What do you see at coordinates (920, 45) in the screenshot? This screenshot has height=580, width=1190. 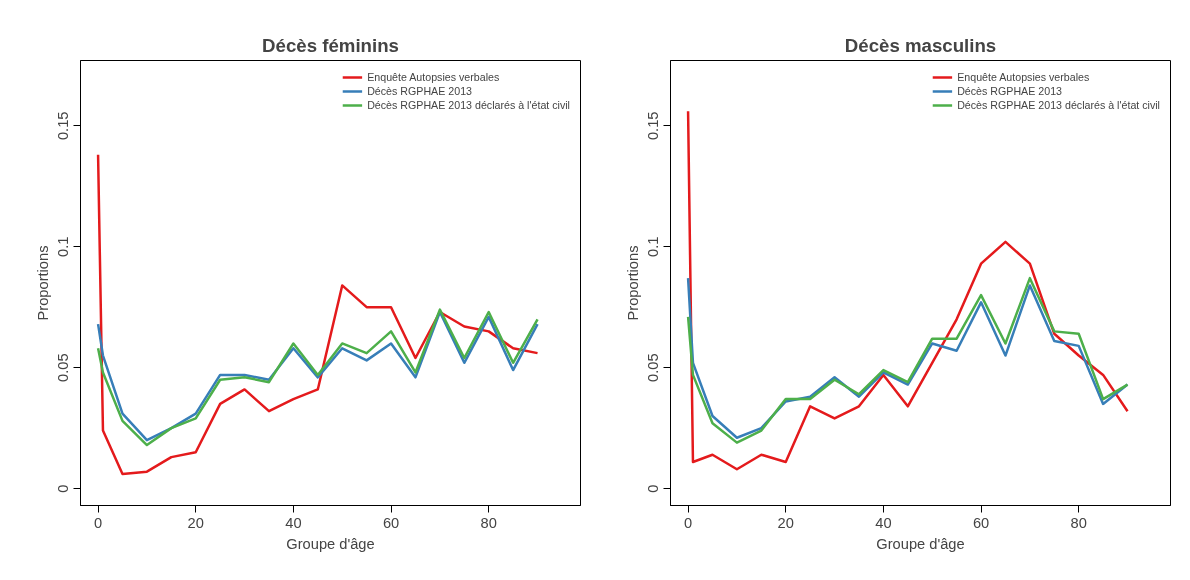 I see `chart-title: Décès masculins` at bounding box center [920, 45].